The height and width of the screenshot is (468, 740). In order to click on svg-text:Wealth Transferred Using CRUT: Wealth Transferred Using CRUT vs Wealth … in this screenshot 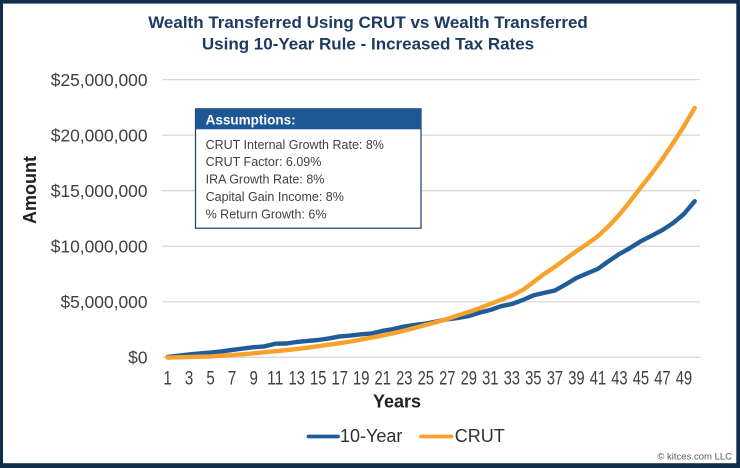, I will do `click(368, 22)`.